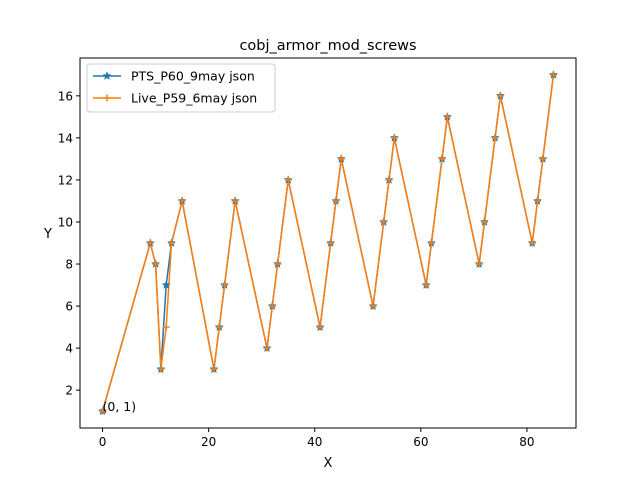  Describe the element at coordinates (65, 222) in the screenshot. I see `y-tick-label: 10` at that location.